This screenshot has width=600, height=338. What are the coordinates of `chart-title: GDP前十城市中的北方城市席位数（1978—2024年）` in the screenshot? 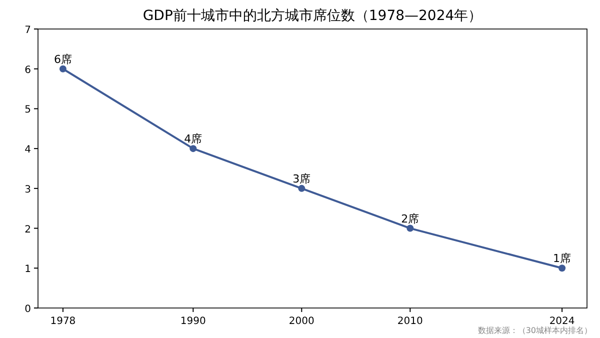 It's located at (312, 16).